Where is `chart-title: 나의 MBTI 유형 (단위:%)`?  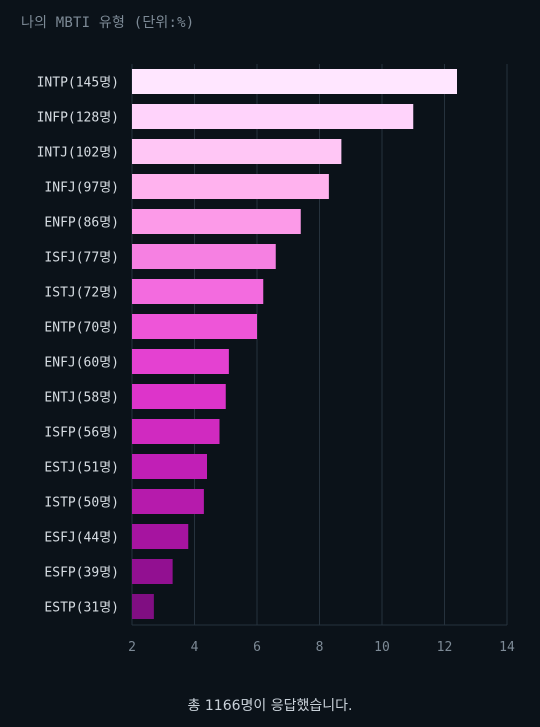 chart-title: 나의 MBTI 유형 (단위:%) is located at coordinates (108, 23).